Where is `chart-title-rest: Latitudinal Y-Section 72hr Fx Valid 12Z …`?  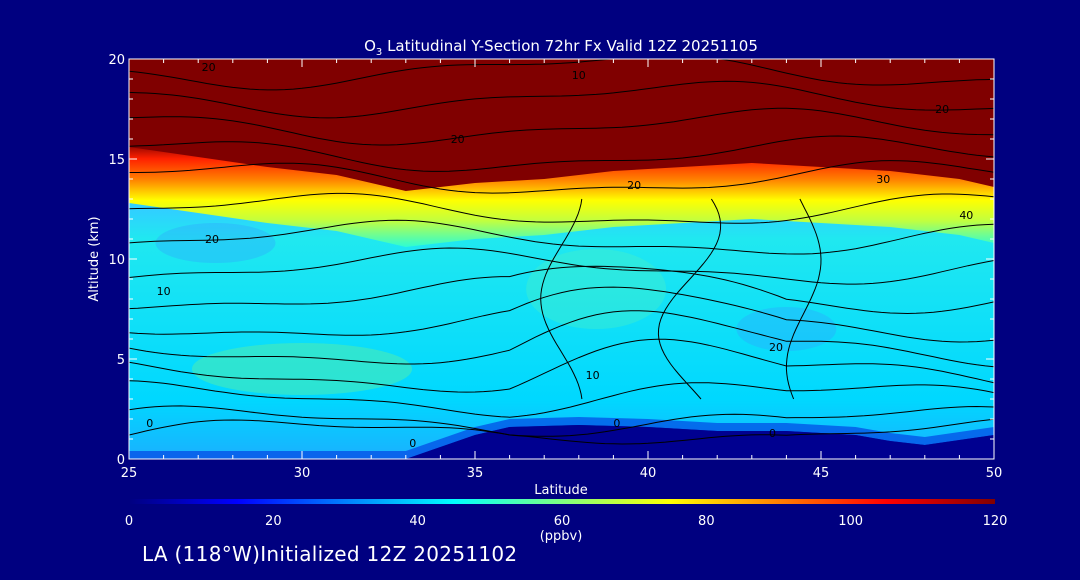 chart-title-rest: Latitudinal Y-Section 72hr Fx Valid 12Z … is located at coordinates (570, 46).